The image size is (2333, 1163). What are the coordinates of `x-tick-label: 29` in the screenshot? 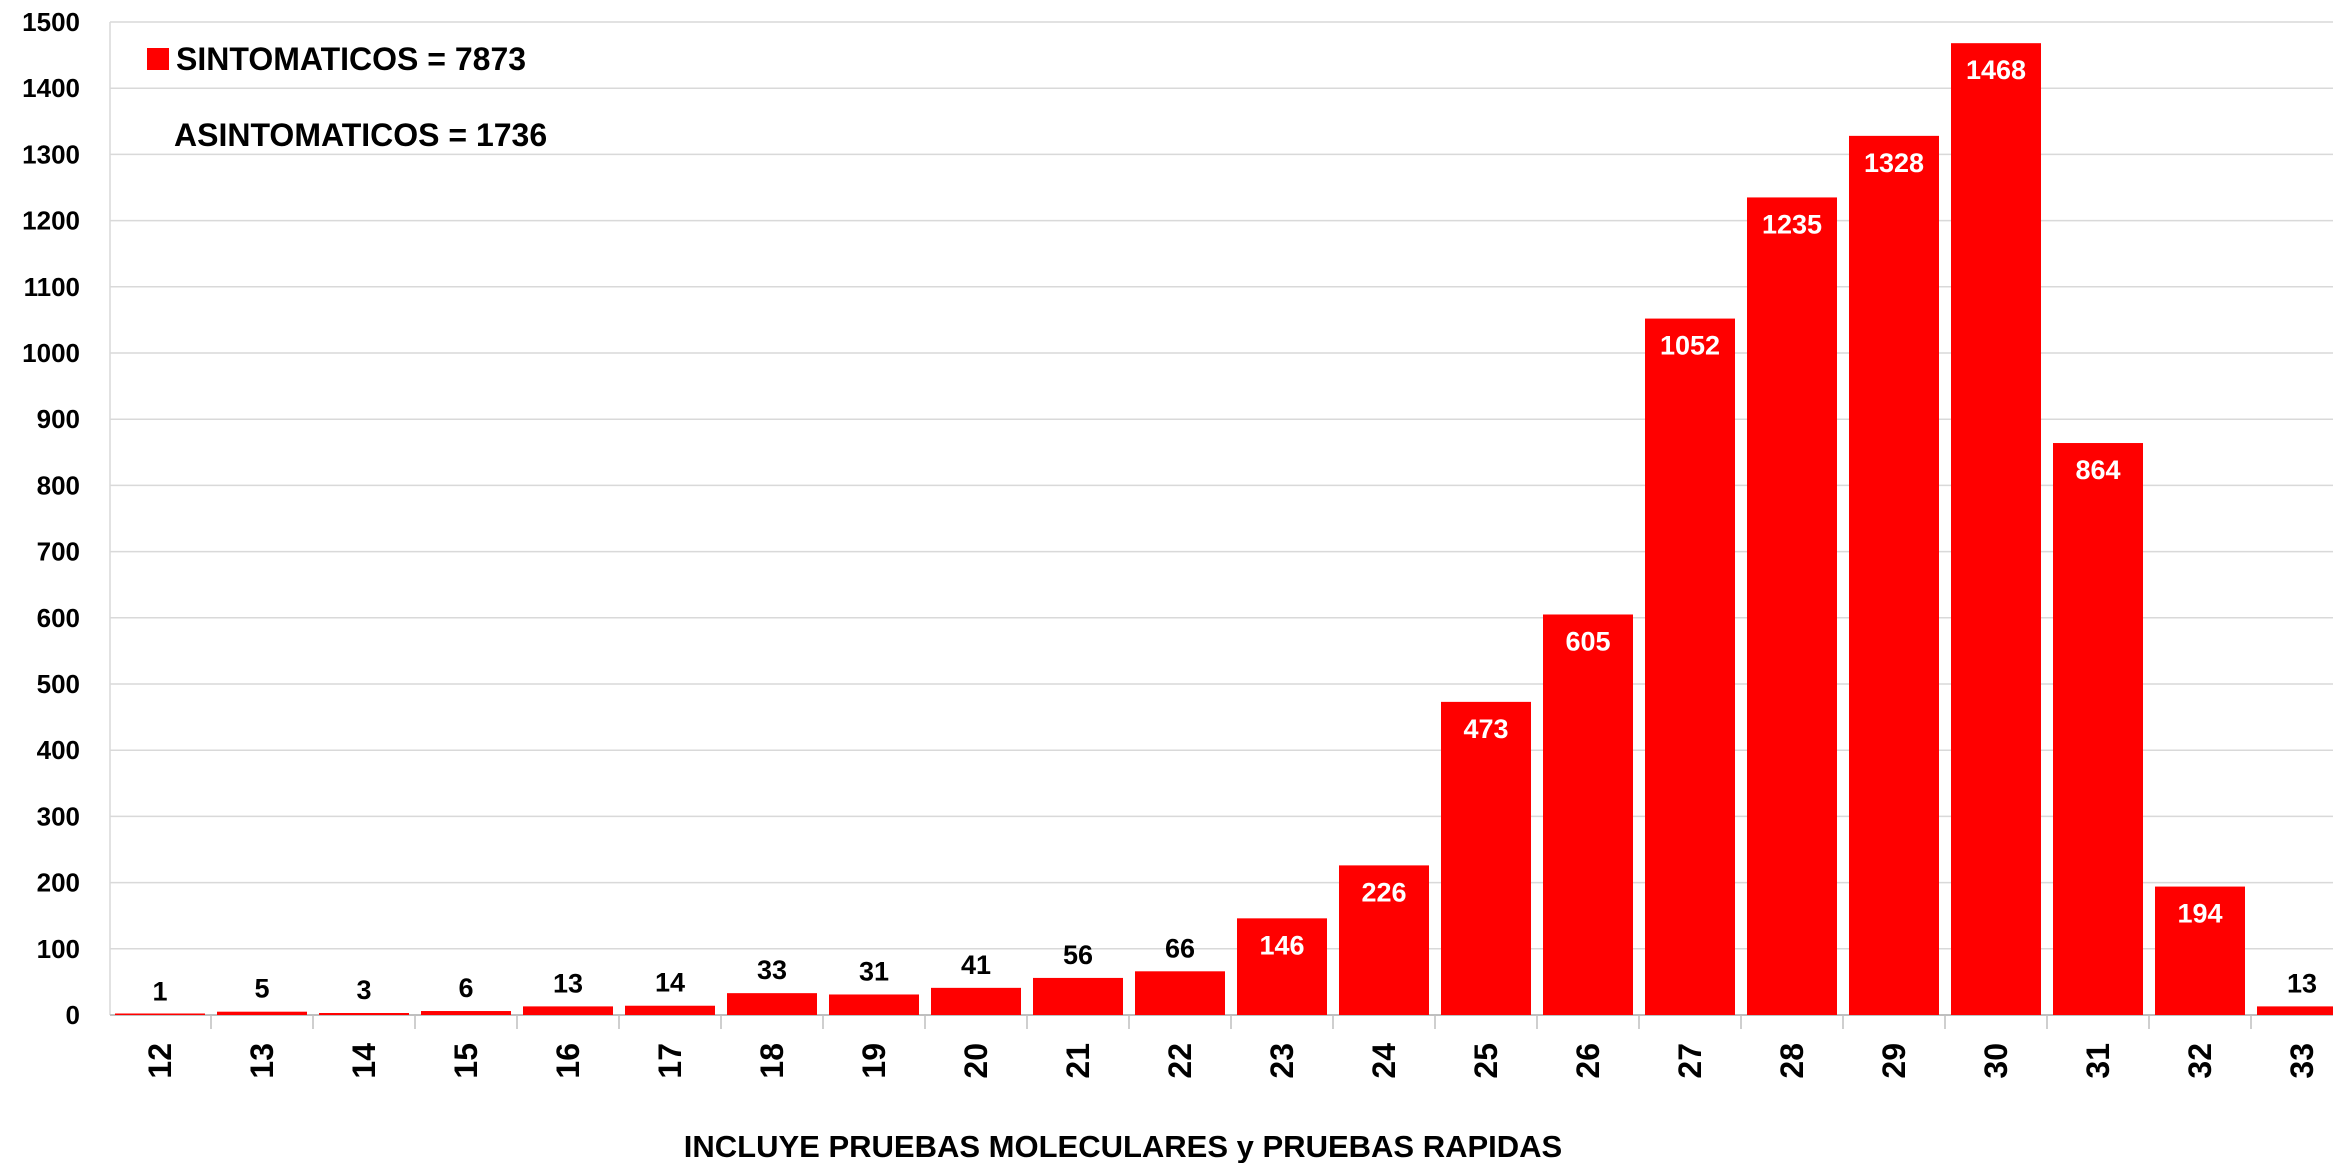 It's located at (1894, 1061).